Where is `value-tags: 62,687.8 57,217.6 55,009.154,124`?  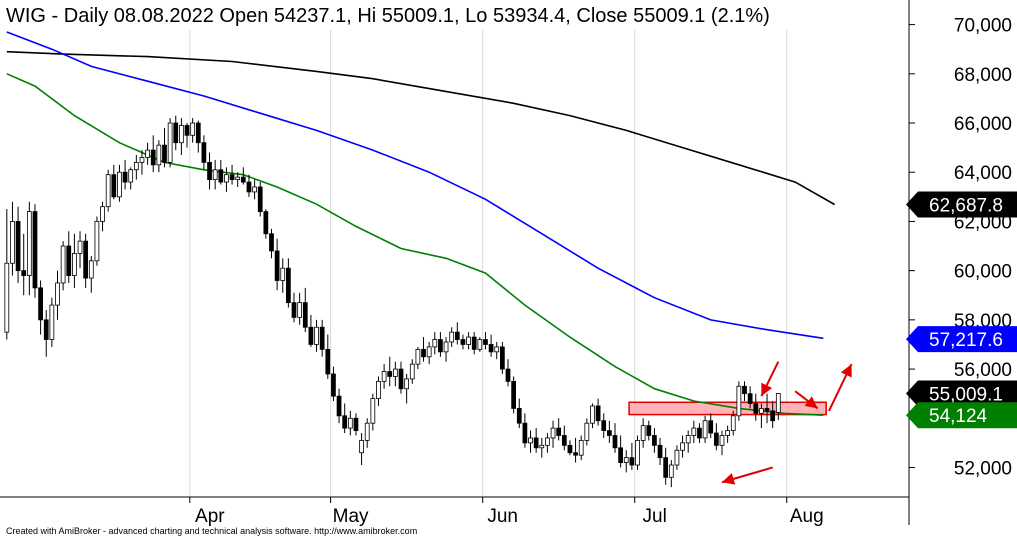 value-tags: 62,687.8 57,217.6 55,009.154,124 is located at coordinates (961, 310).